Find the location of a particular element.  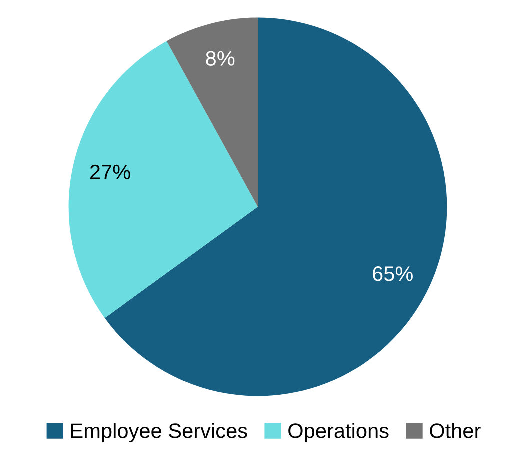

legend-label: Operations is located at coordinates (338, 432).